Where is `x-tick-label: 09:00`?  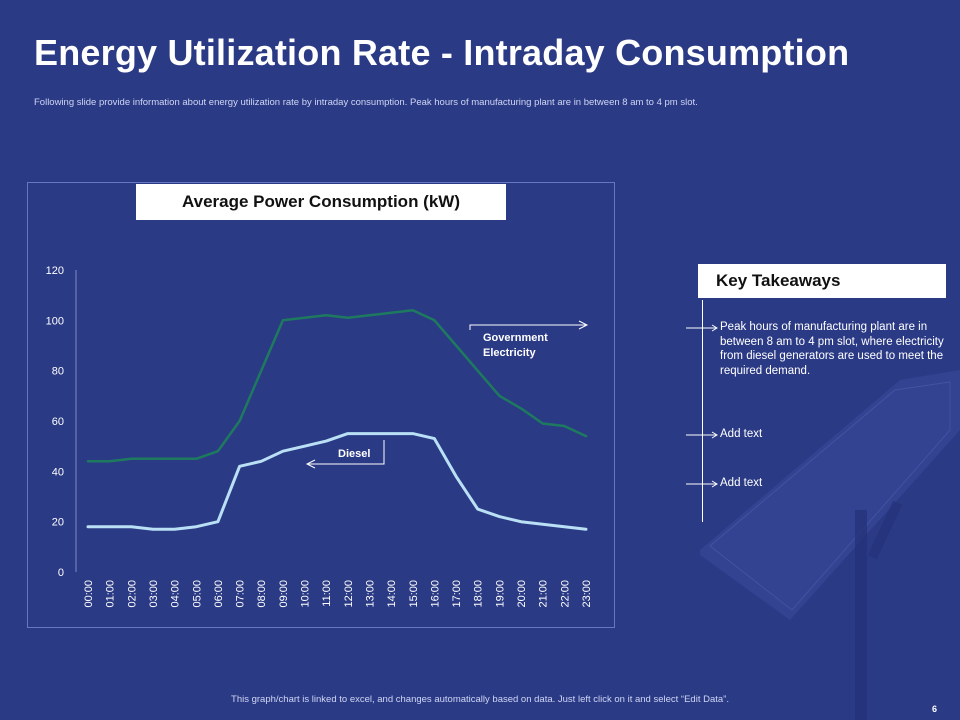 x-tick-label: 09:00 is located at coordinates (284, 594).